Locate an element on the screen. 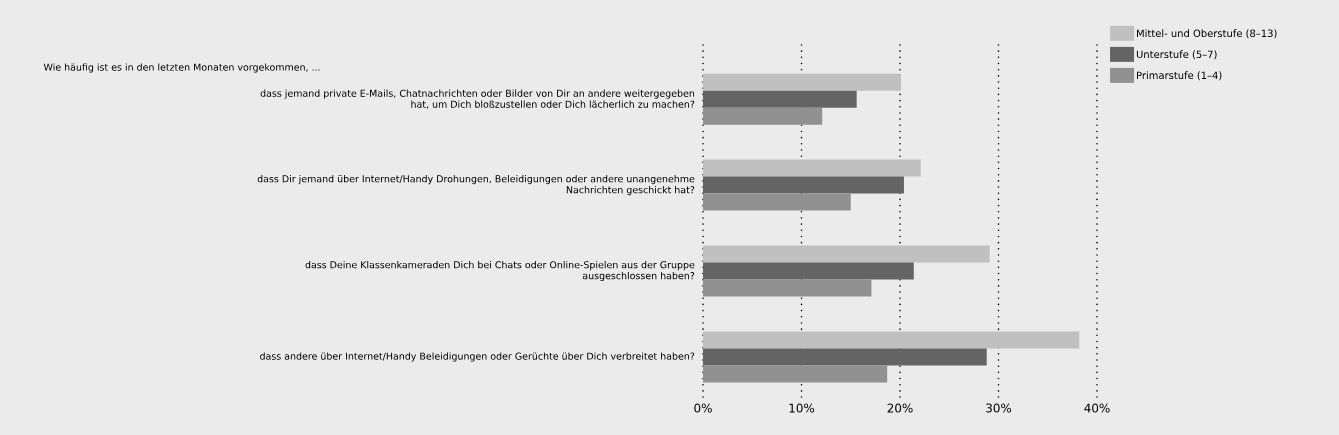 Image resolution: width=1339 pixels, height=435 pixels. y-tick-label: dass jemand private E-Mails, Chatnachrichten oder Bilder von Dir an andere weitergegeben hat, um Dich bloßzustellen oder Dich lächerlich zu machen? is located at coordinates (477, 99).